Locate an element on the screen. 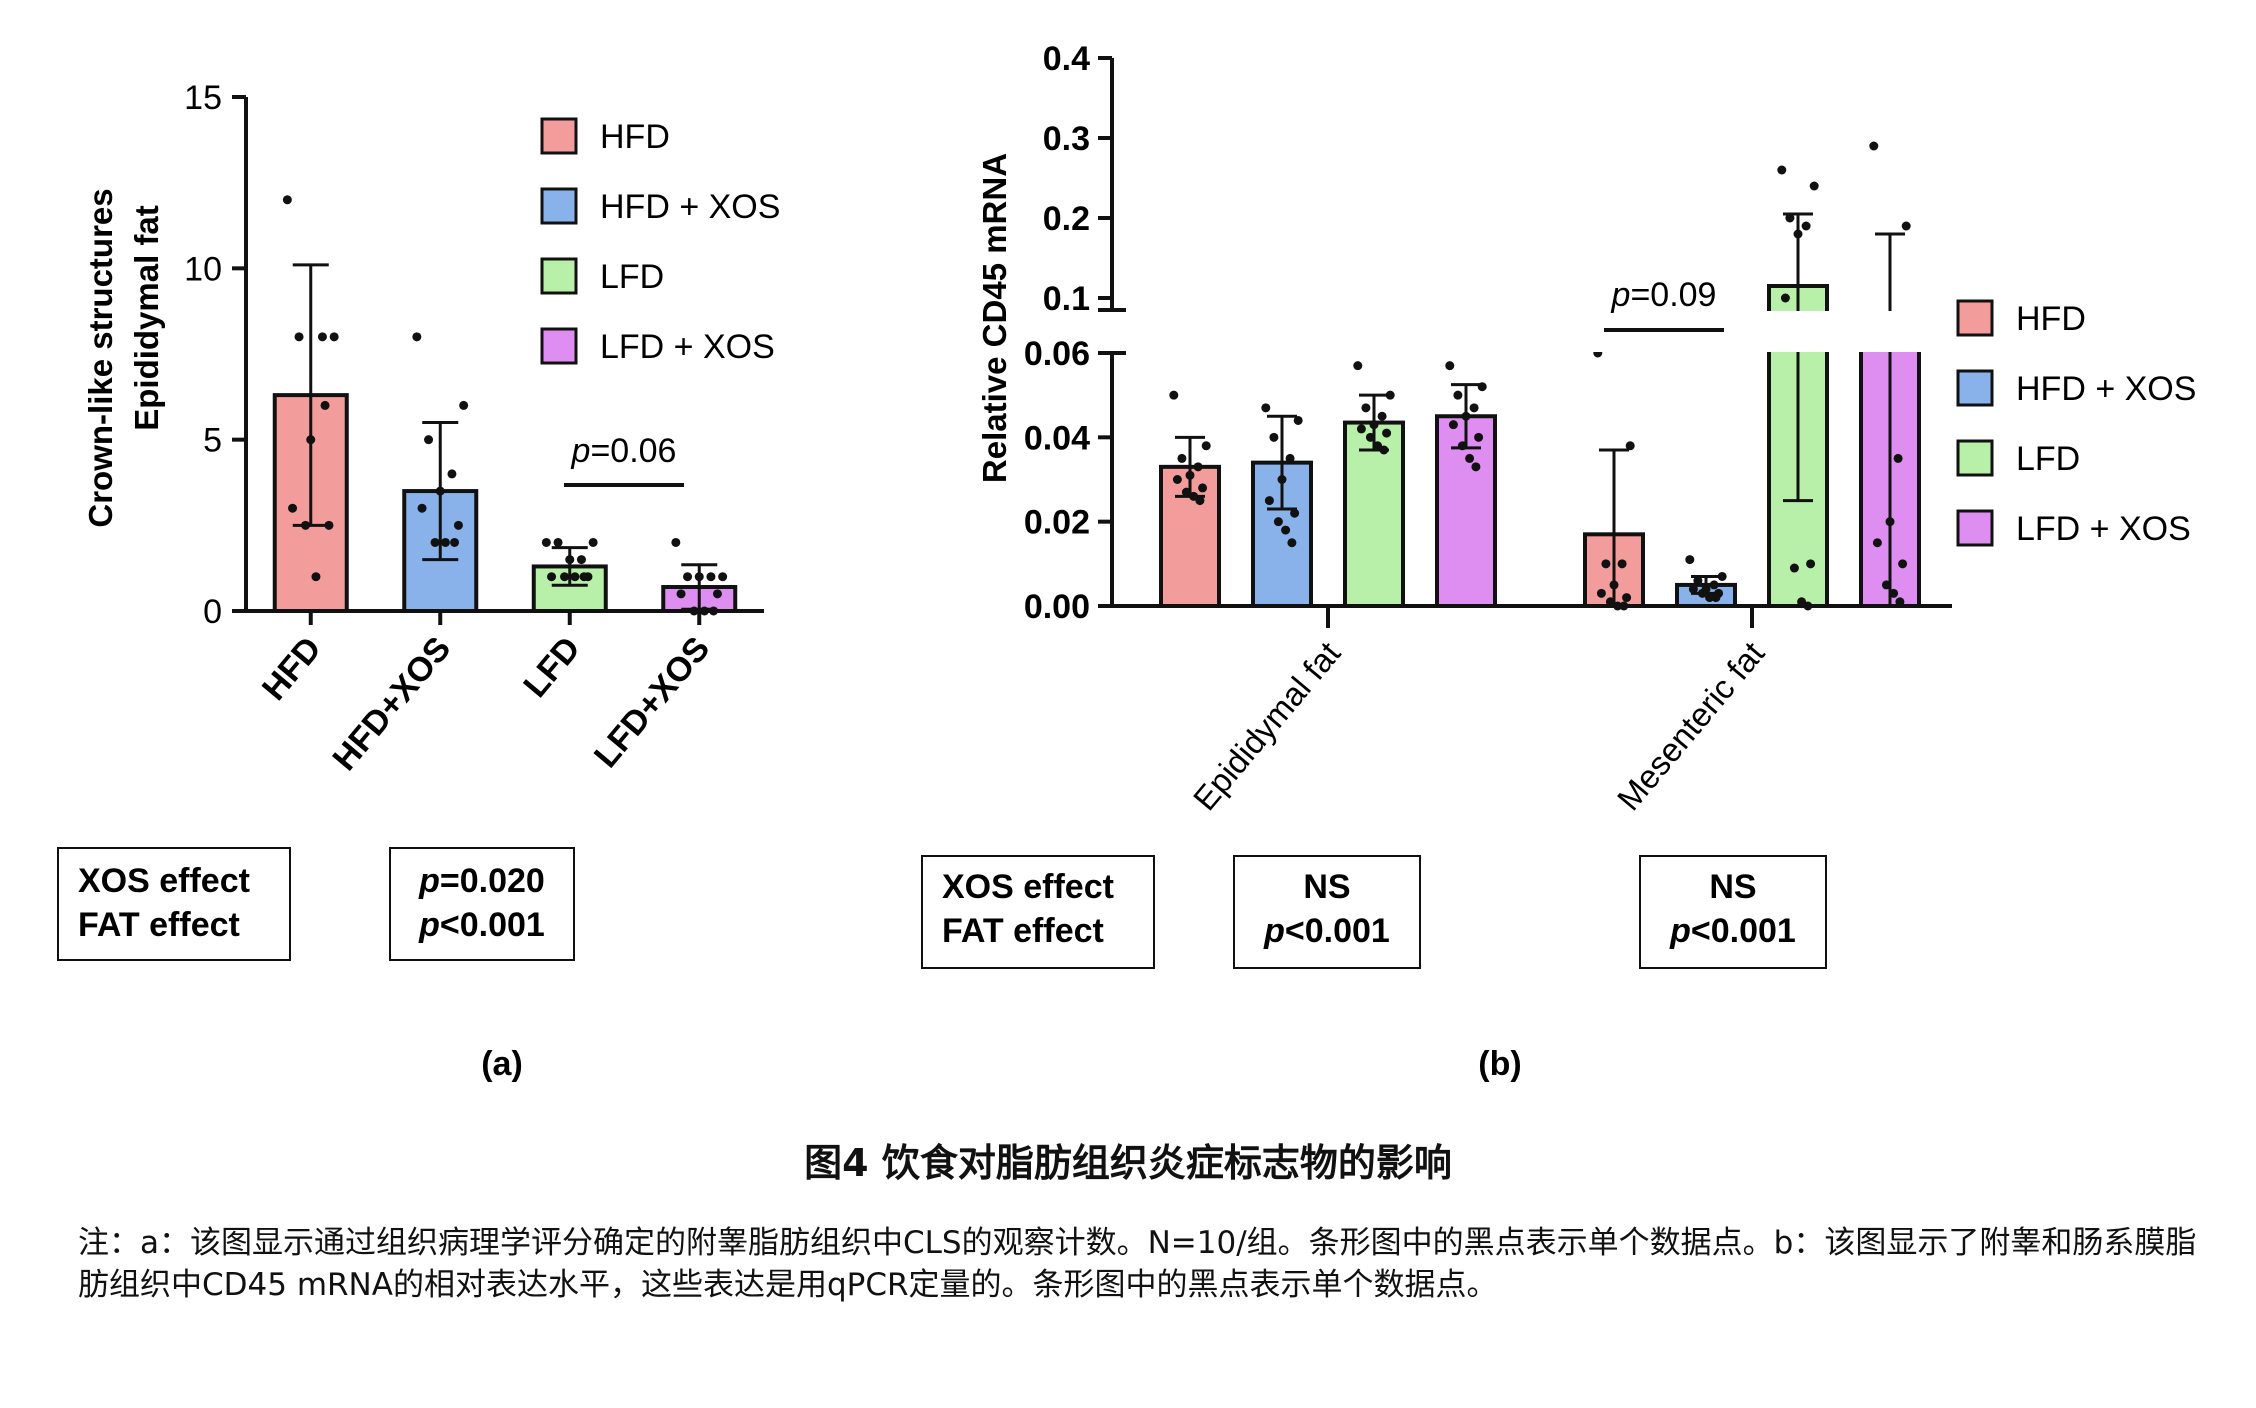 Image resolution: width=2256 pixels, height=1408 pixels. x-tick-label-a: LFD is located at coordinates (552, 667).